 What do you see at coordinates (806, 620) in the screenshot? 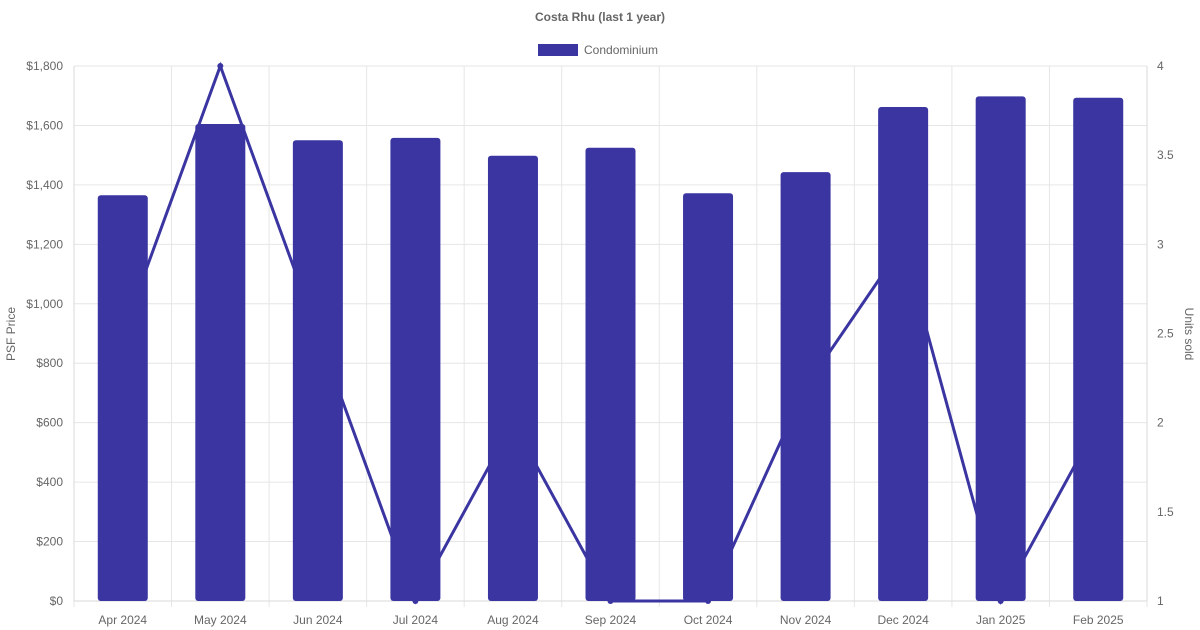
I see `x-tick-label: Nov 2024` at bounding box center [806, 620].